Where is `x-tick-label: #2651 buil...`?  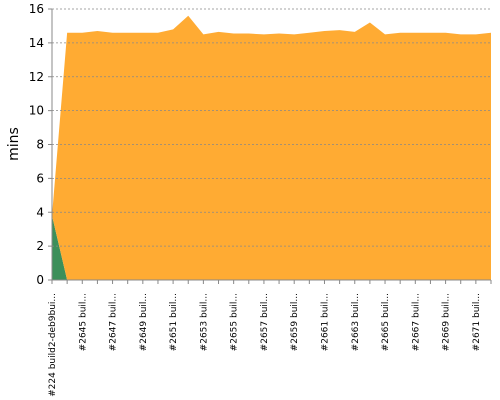 x-tick-label: #2651 buil... is located at coordinates (174, 322).